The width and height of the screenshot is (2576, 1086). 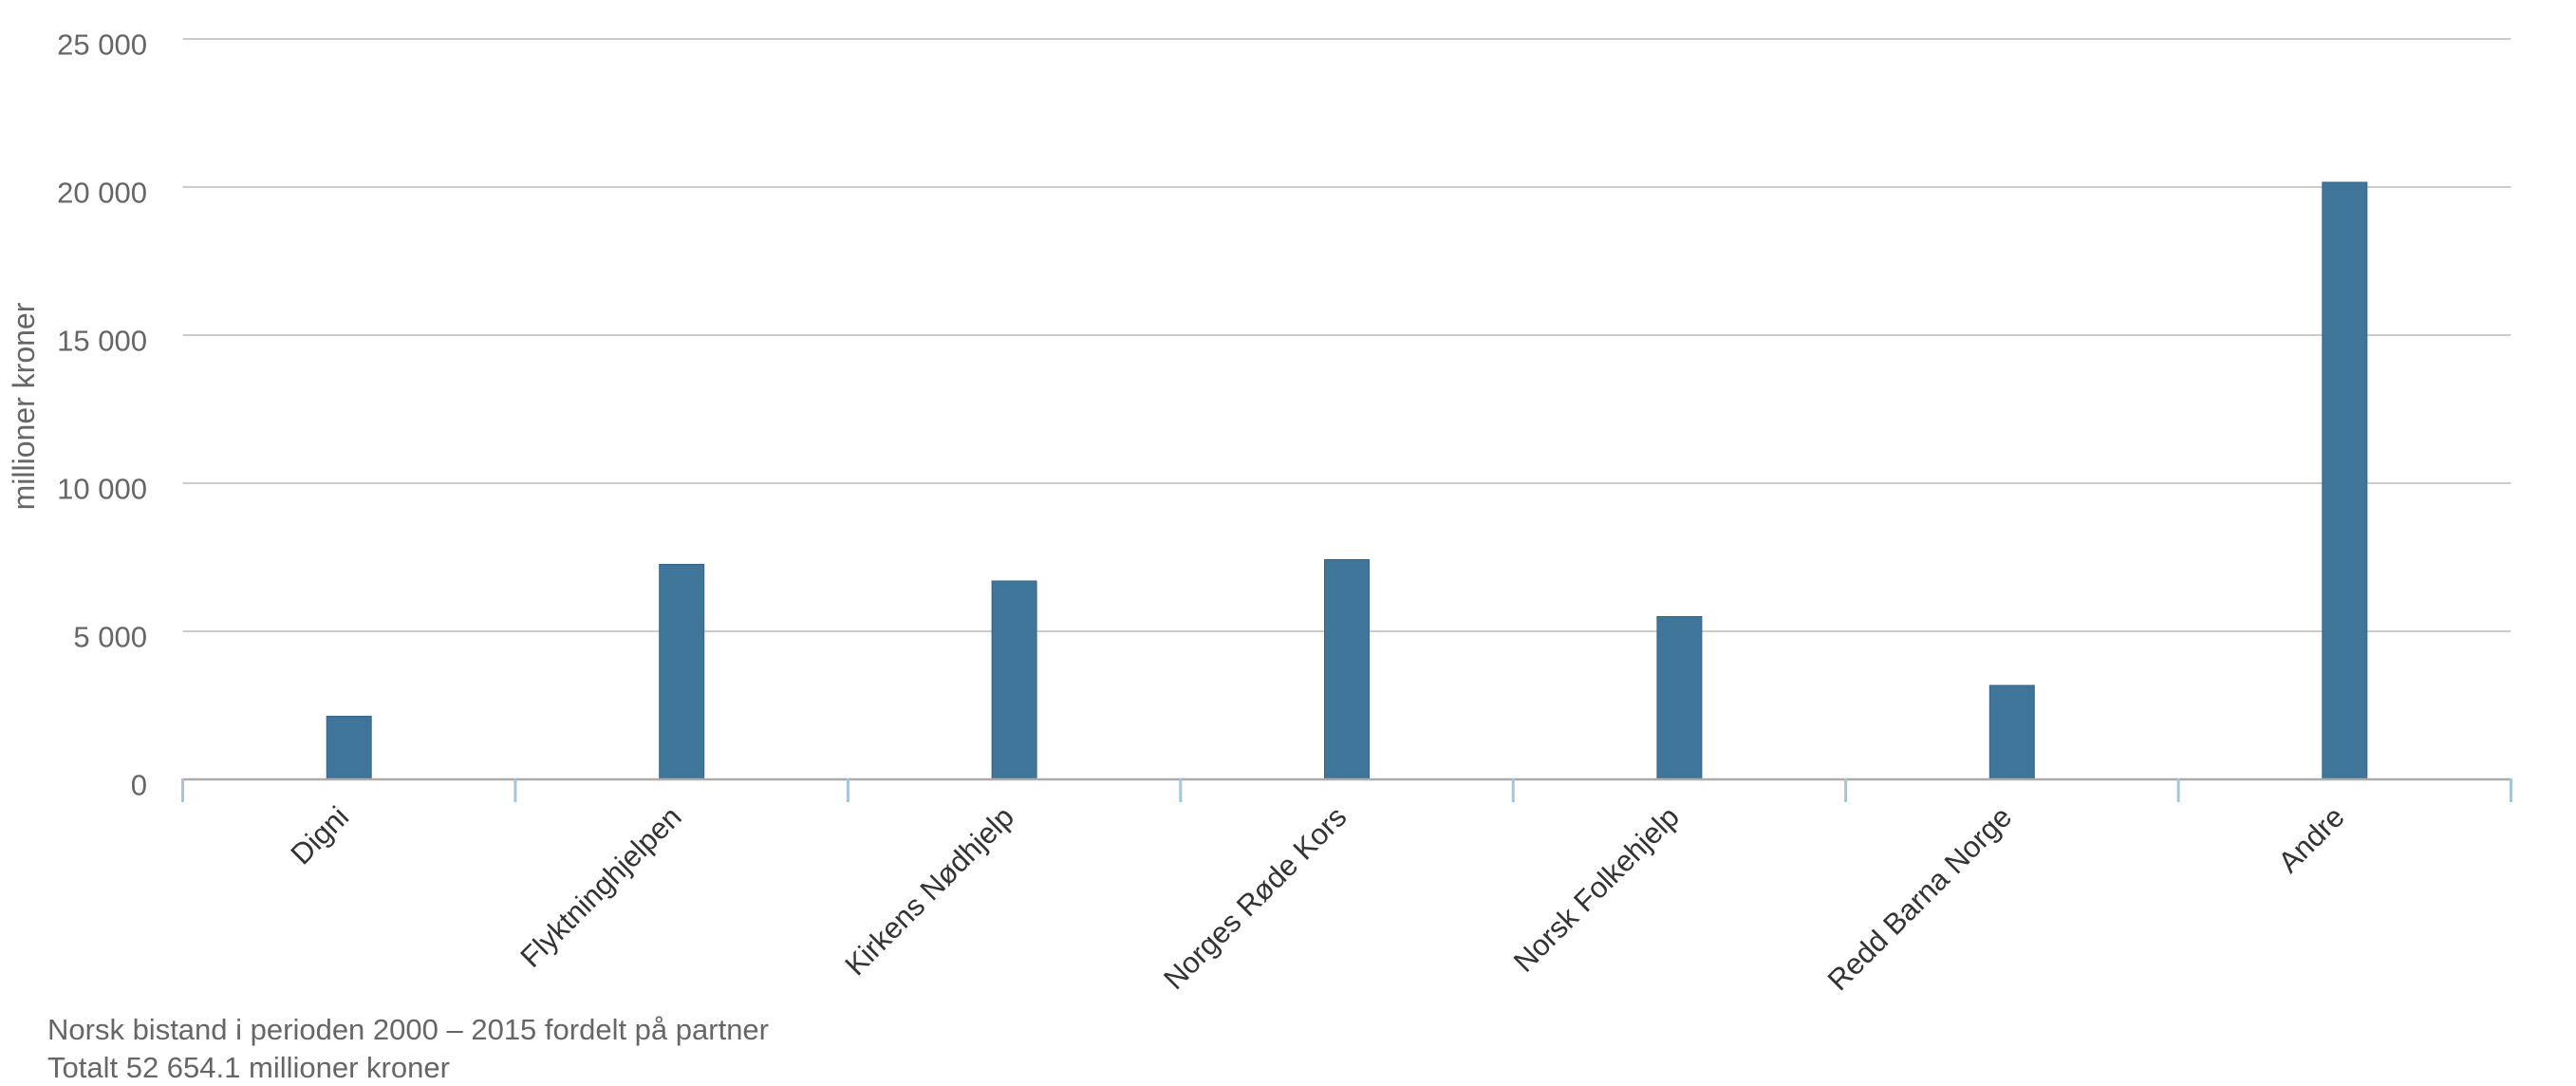 I want to click on svg-text: 15 000, so click(x=102, y=341).